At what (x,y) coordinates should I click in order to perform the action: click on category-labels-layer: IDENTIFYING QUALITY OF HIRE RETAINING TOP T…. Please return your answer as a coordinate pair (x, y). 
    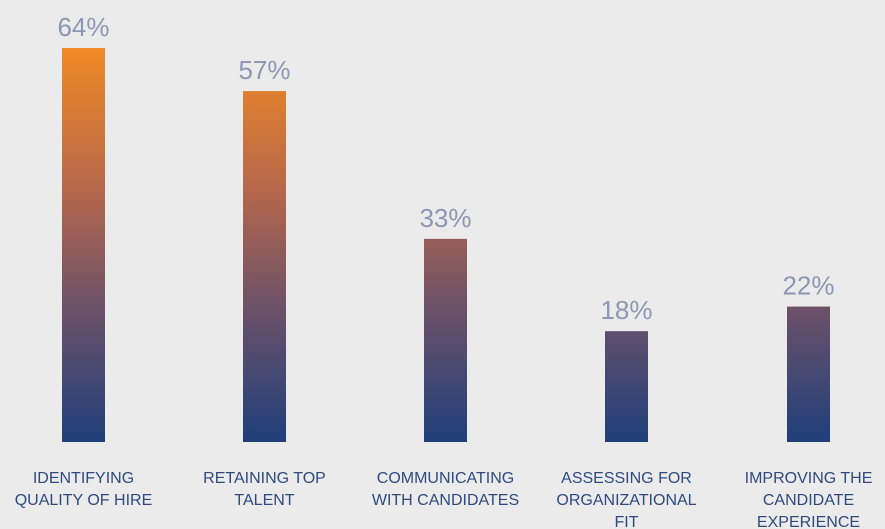
    Looking at the image, I should click on (444, 499).